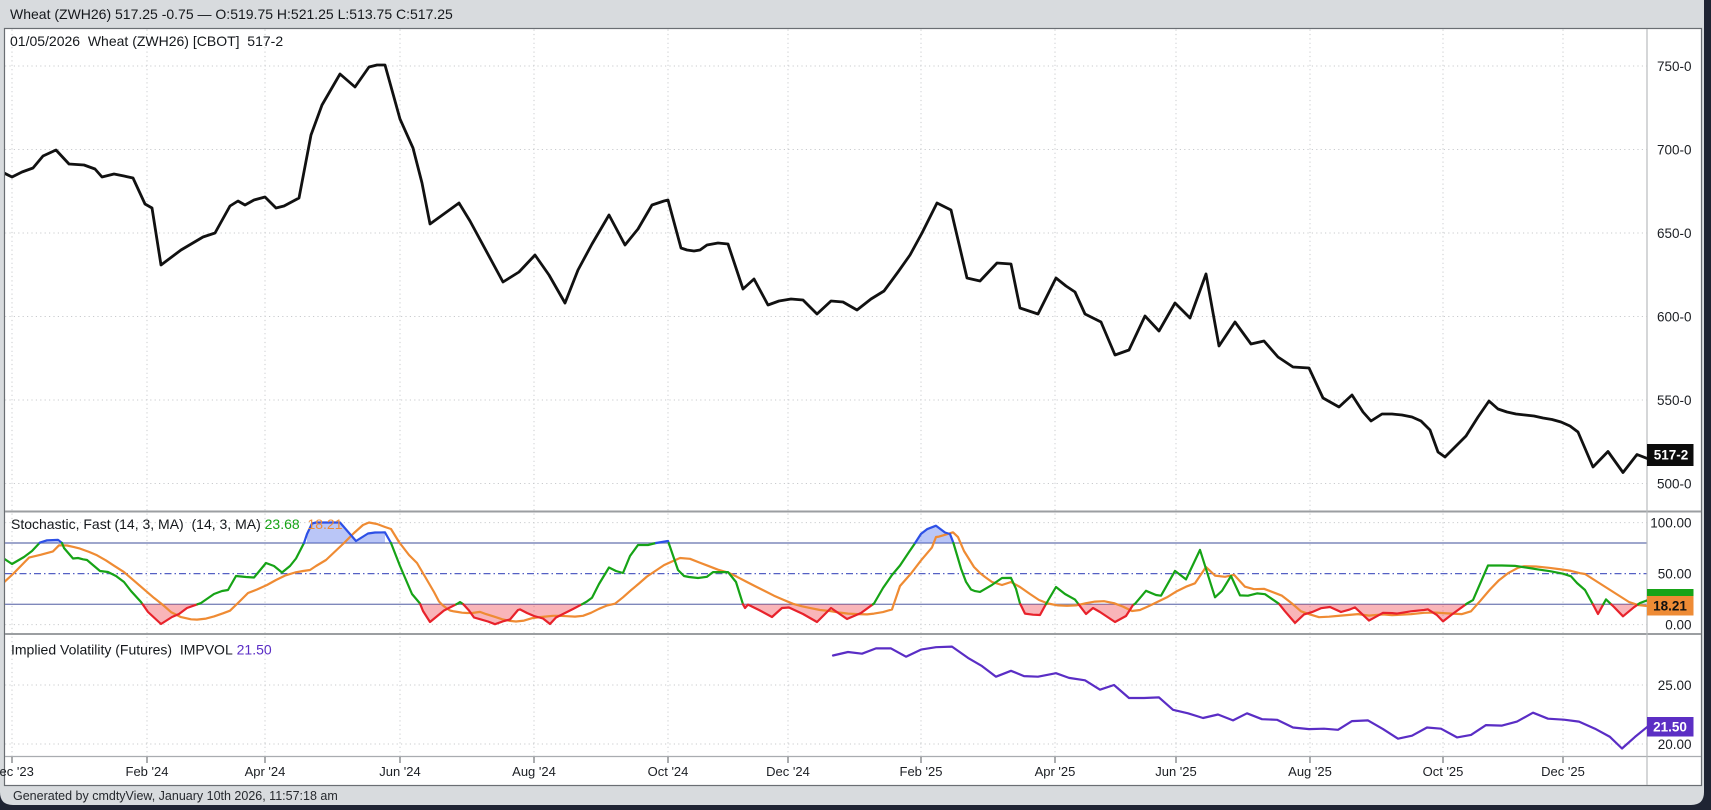 This screenshot has width=1711, height=810. What do you see at coordinates (921, 771) in the screenshot?
I see `svg-text: Feb '25` at bounding box center [921, 771].